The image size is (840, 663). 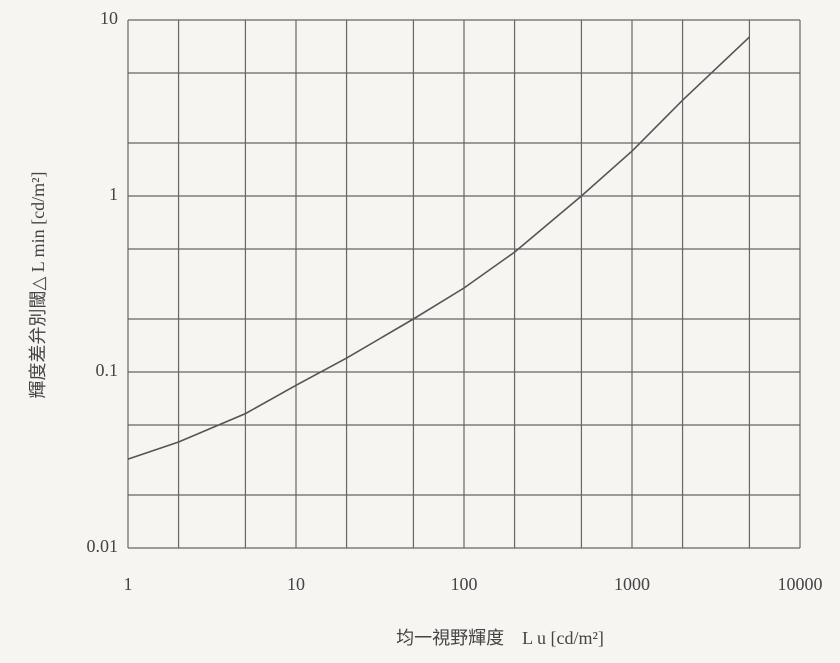 What do you see at coordinates (113, 194) in the screenshot?
I see `y-tick-label: 1` at bounding box center [113, 194].